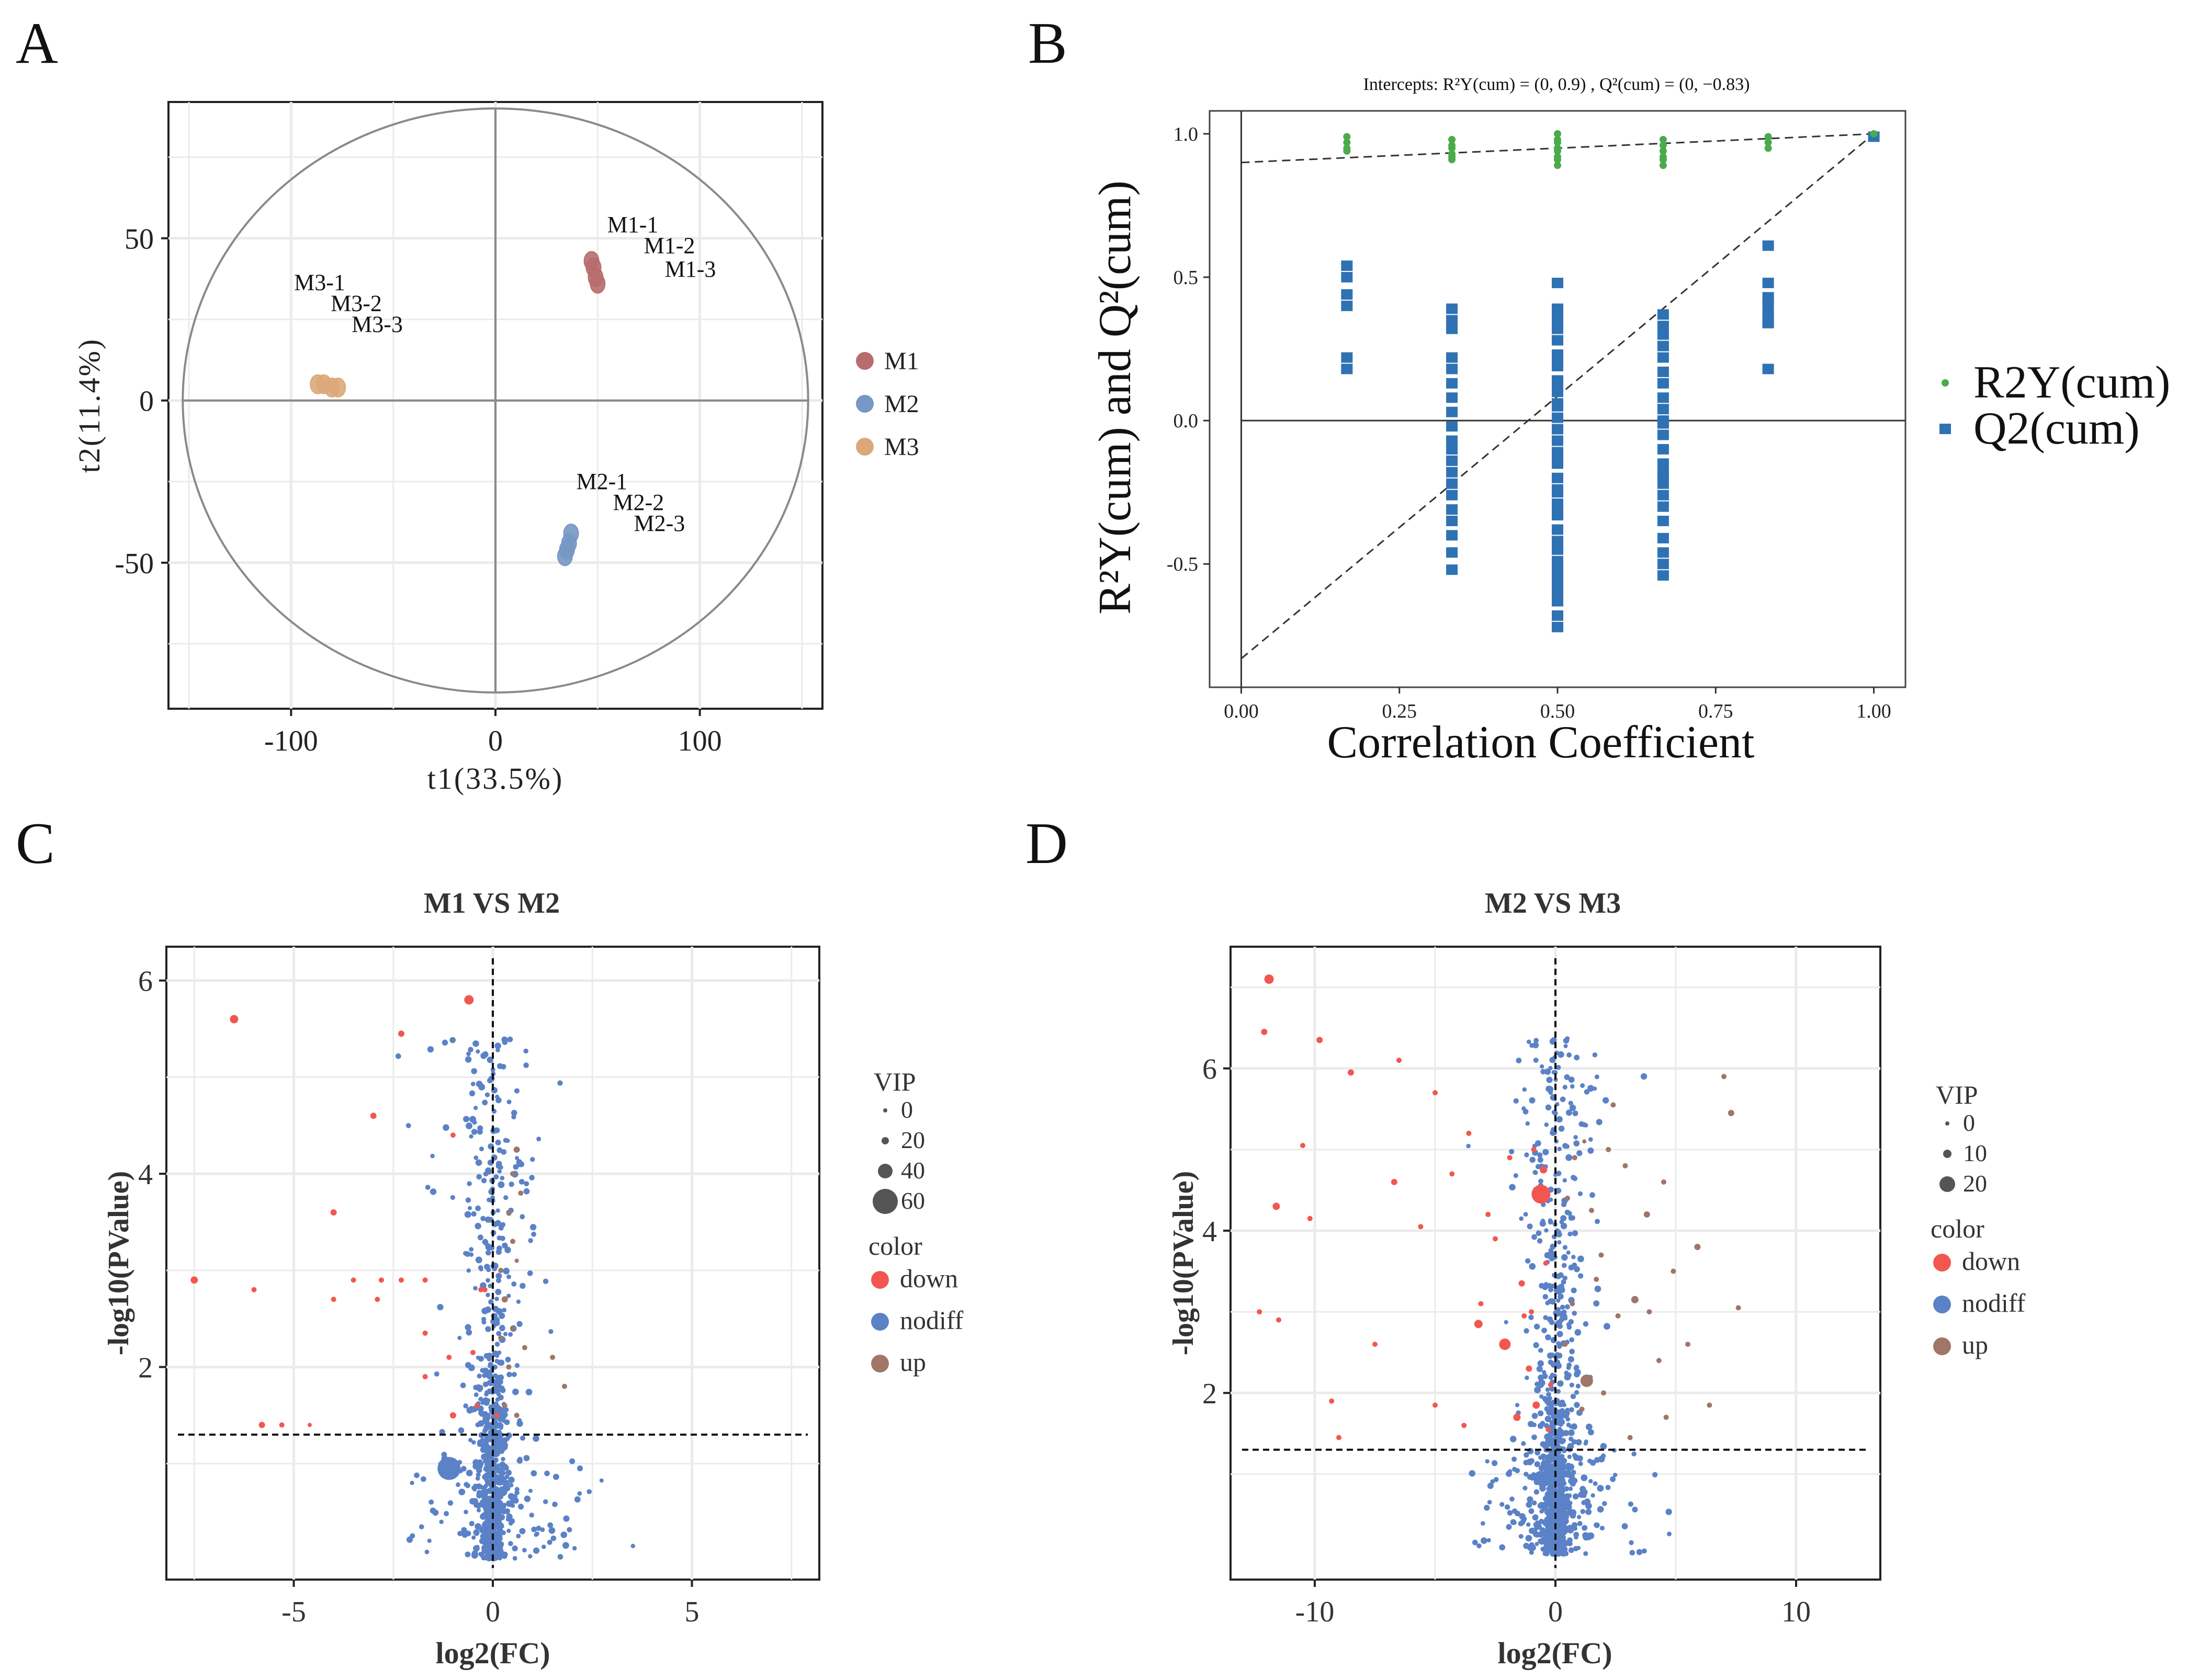 This screenshot has width=2200, height=1680. I want to click on panel-a-xlabel: t1(33.5%), so click(495, 779).